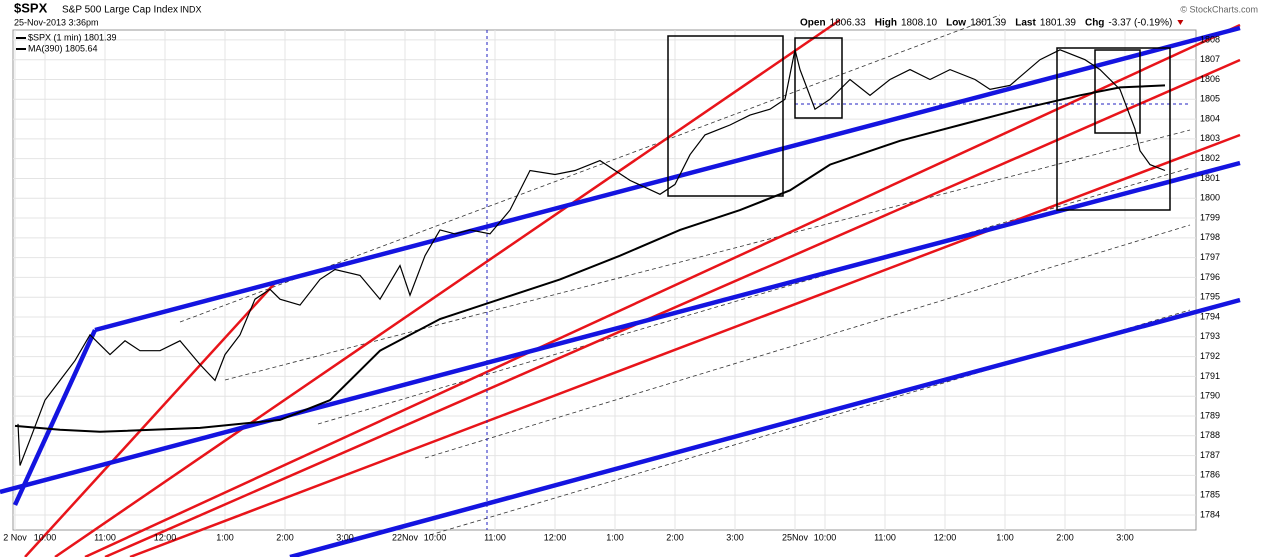 This screenshot has width=1261, height=557. I want to click on down-arrow, so click(1180, 22).